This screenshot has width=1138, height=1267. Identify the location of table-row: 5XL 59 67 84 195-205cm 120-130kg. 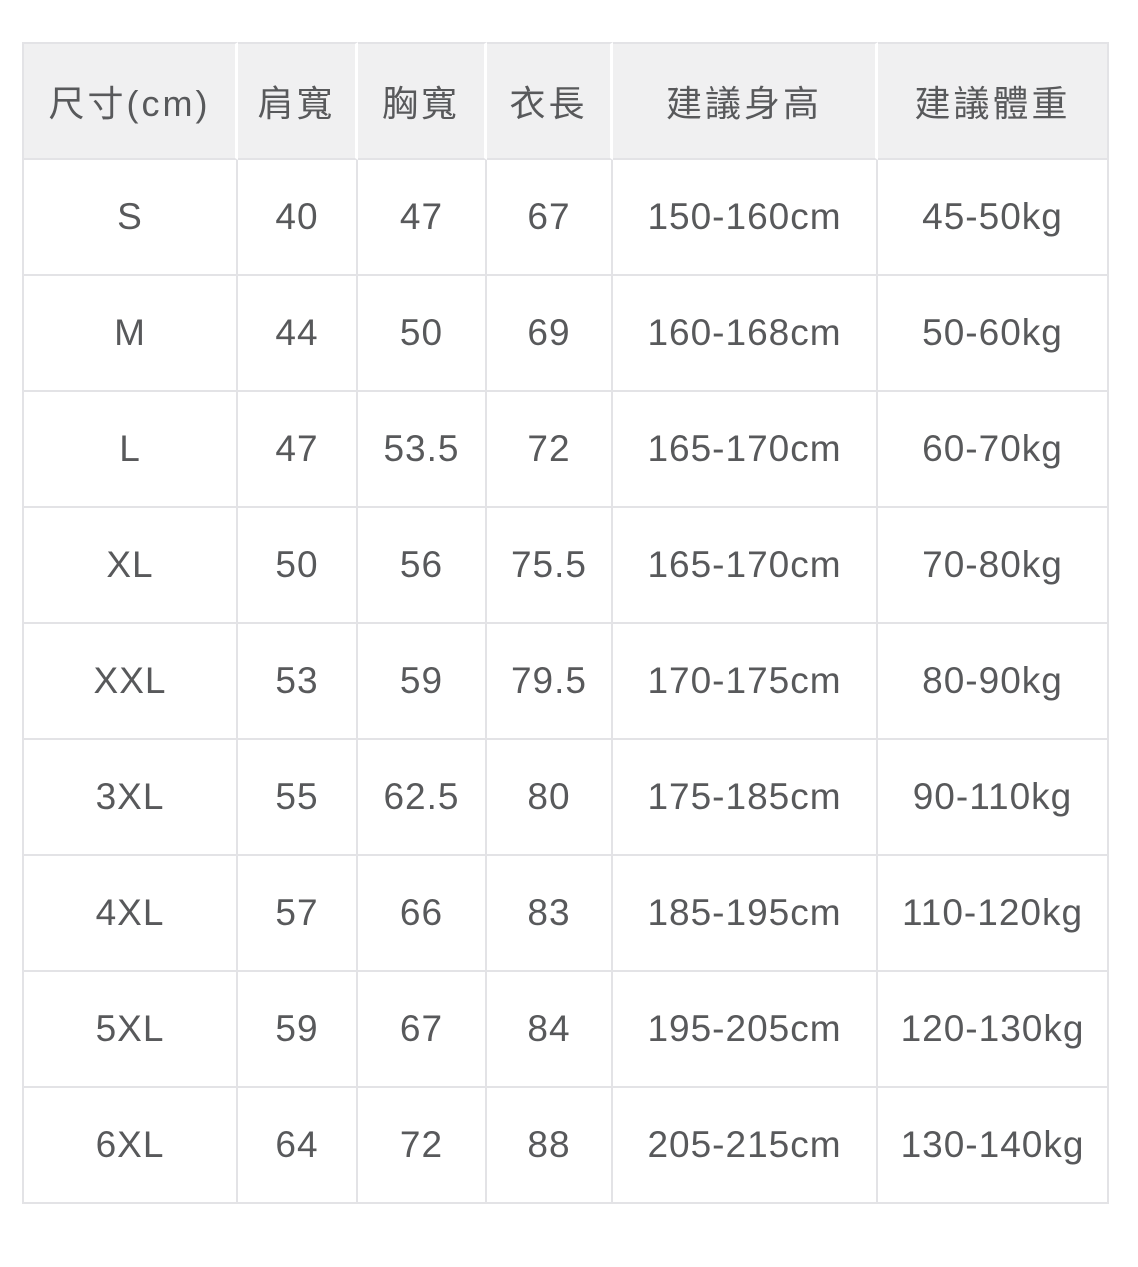
(565, 1030).